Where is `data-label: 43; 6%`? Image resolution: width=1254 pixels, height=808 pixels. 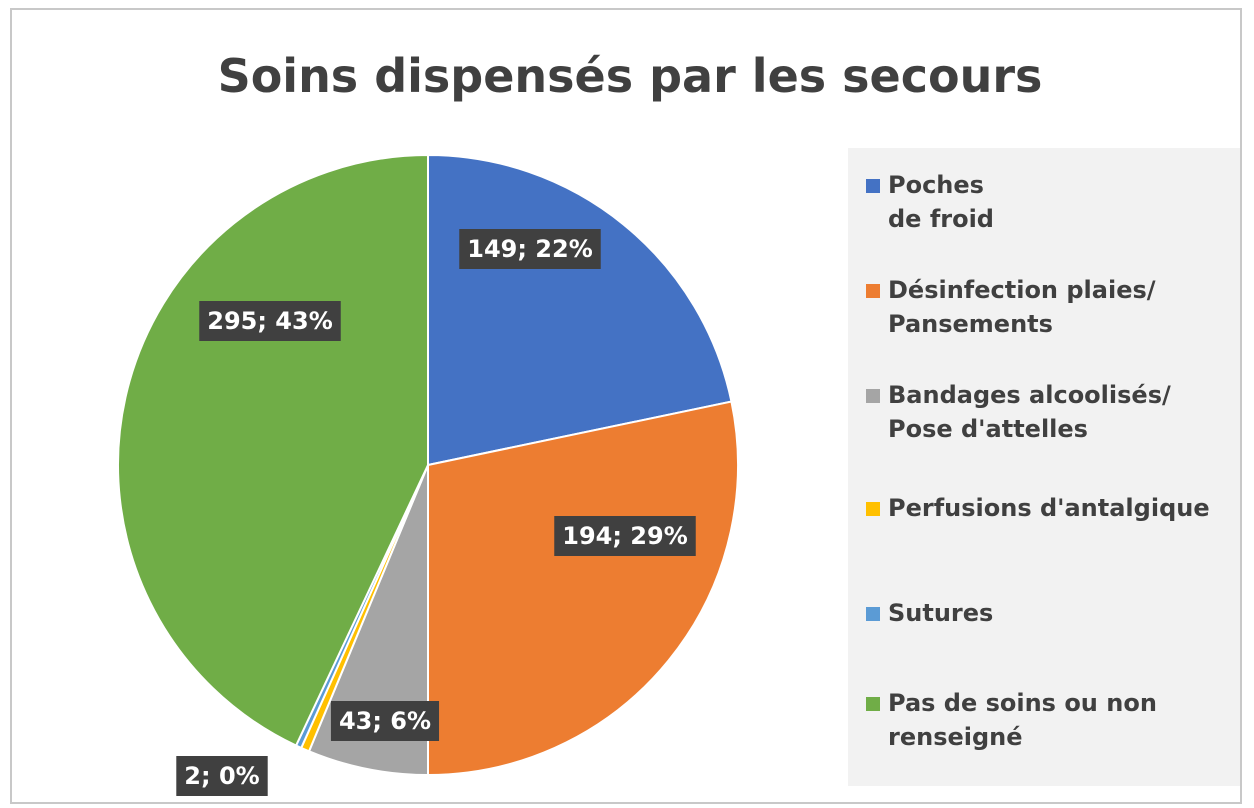
data-label: 43; 6% is located at coordinates (385, 721).